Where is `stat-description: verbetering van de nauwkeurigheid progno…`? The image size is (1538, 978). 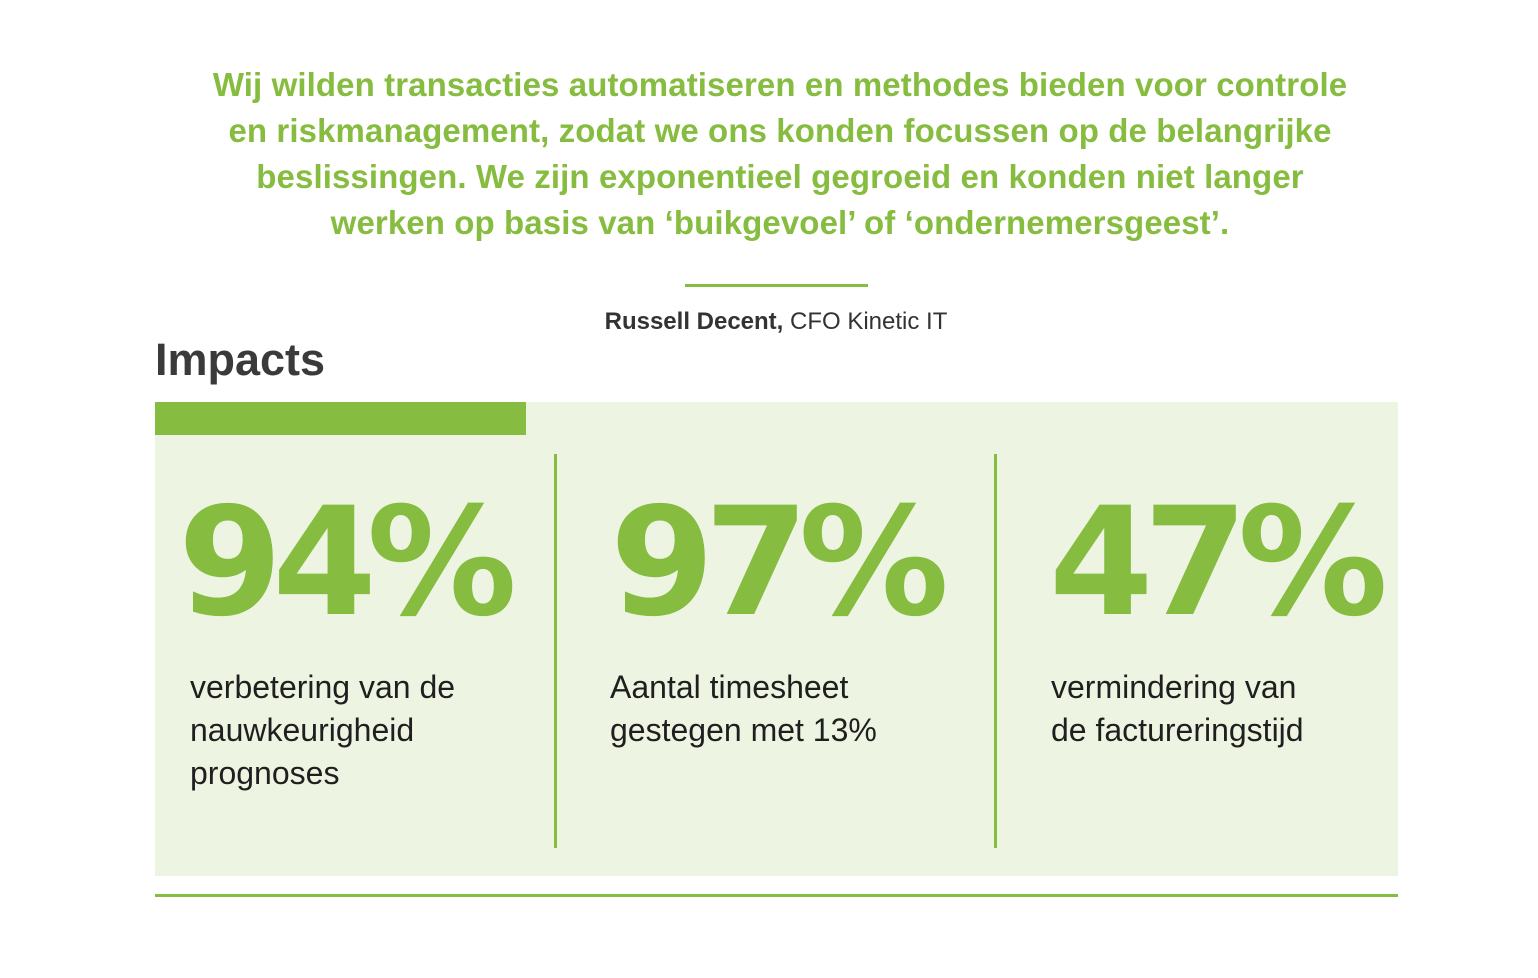 stat-description: verbetering van de nauwkeurigheid progno… is located at coordinates (355, 730).